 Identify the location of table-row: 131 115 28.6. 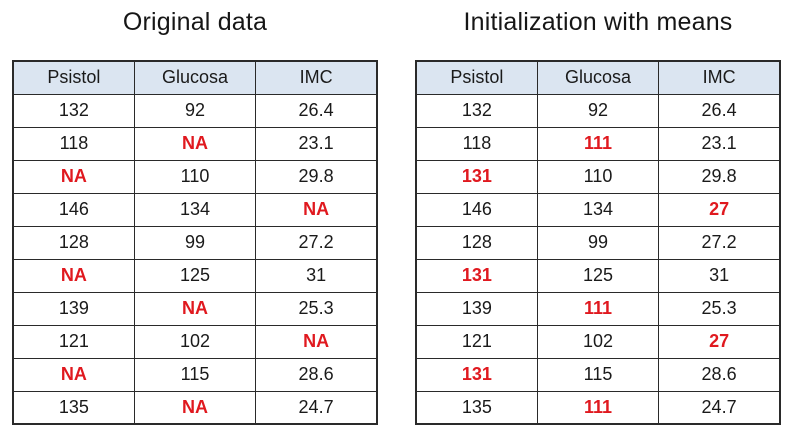
(598, 374).